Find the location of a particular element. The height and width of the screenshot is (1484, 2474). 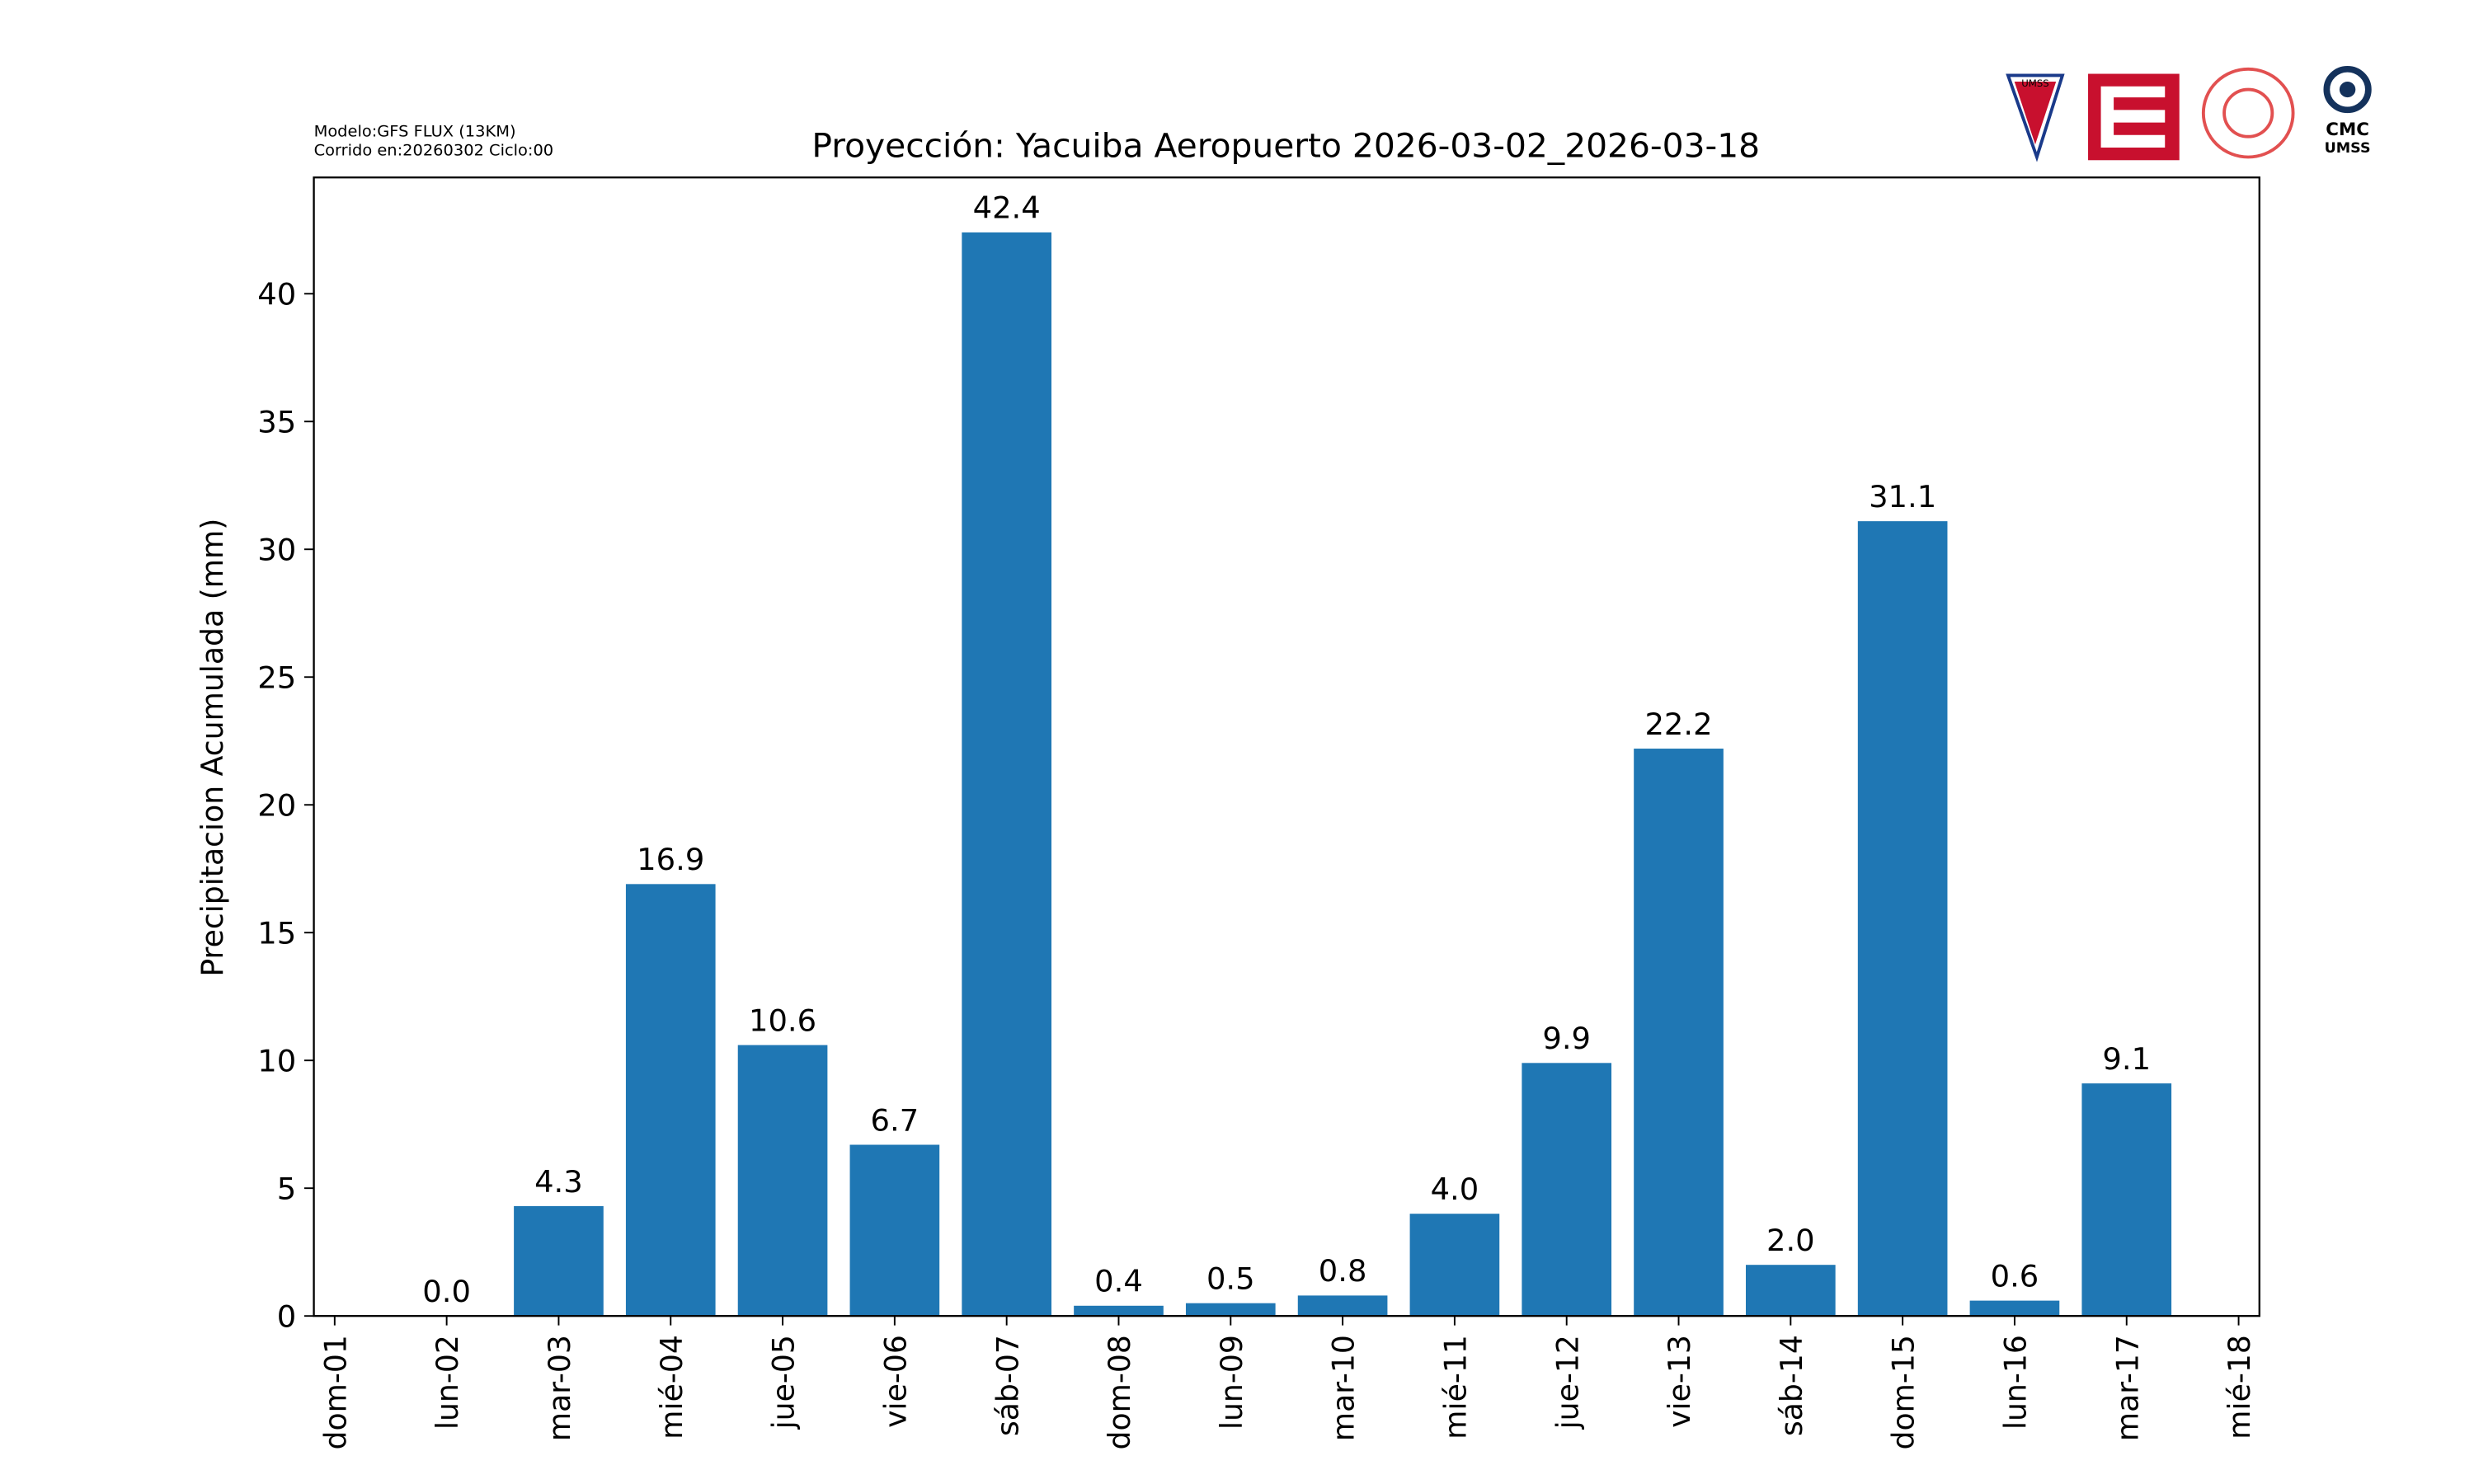

x-tick-label: sáb-07 is located at coordinates (1007, 1385).